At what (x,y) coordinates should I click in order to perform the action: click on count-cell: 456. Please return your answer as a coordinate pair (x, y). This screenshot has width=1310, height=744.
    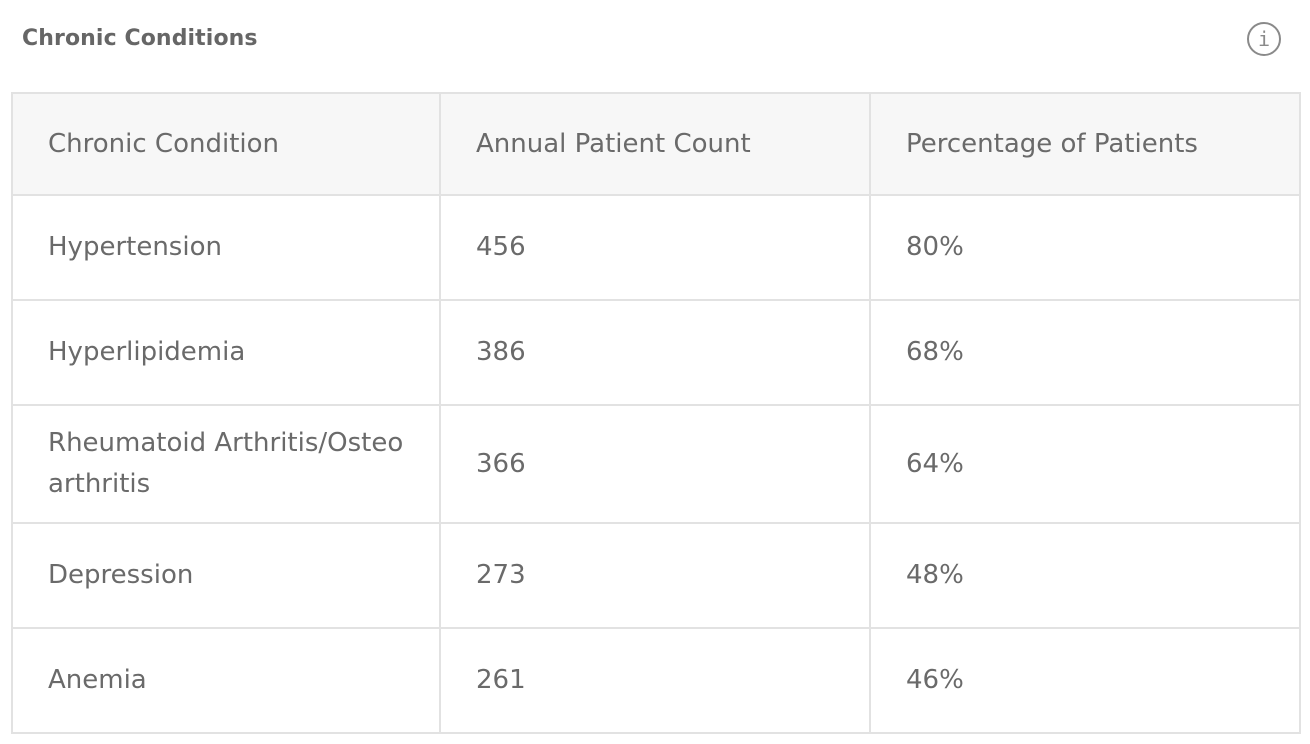
    Looking at the image, I should click on (655, 247).